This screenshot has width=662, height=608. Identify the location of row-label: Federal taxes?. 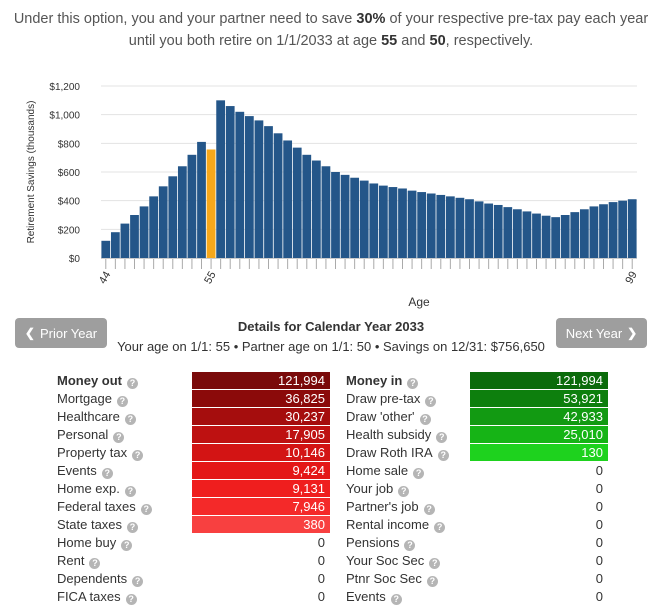
(104, 507).